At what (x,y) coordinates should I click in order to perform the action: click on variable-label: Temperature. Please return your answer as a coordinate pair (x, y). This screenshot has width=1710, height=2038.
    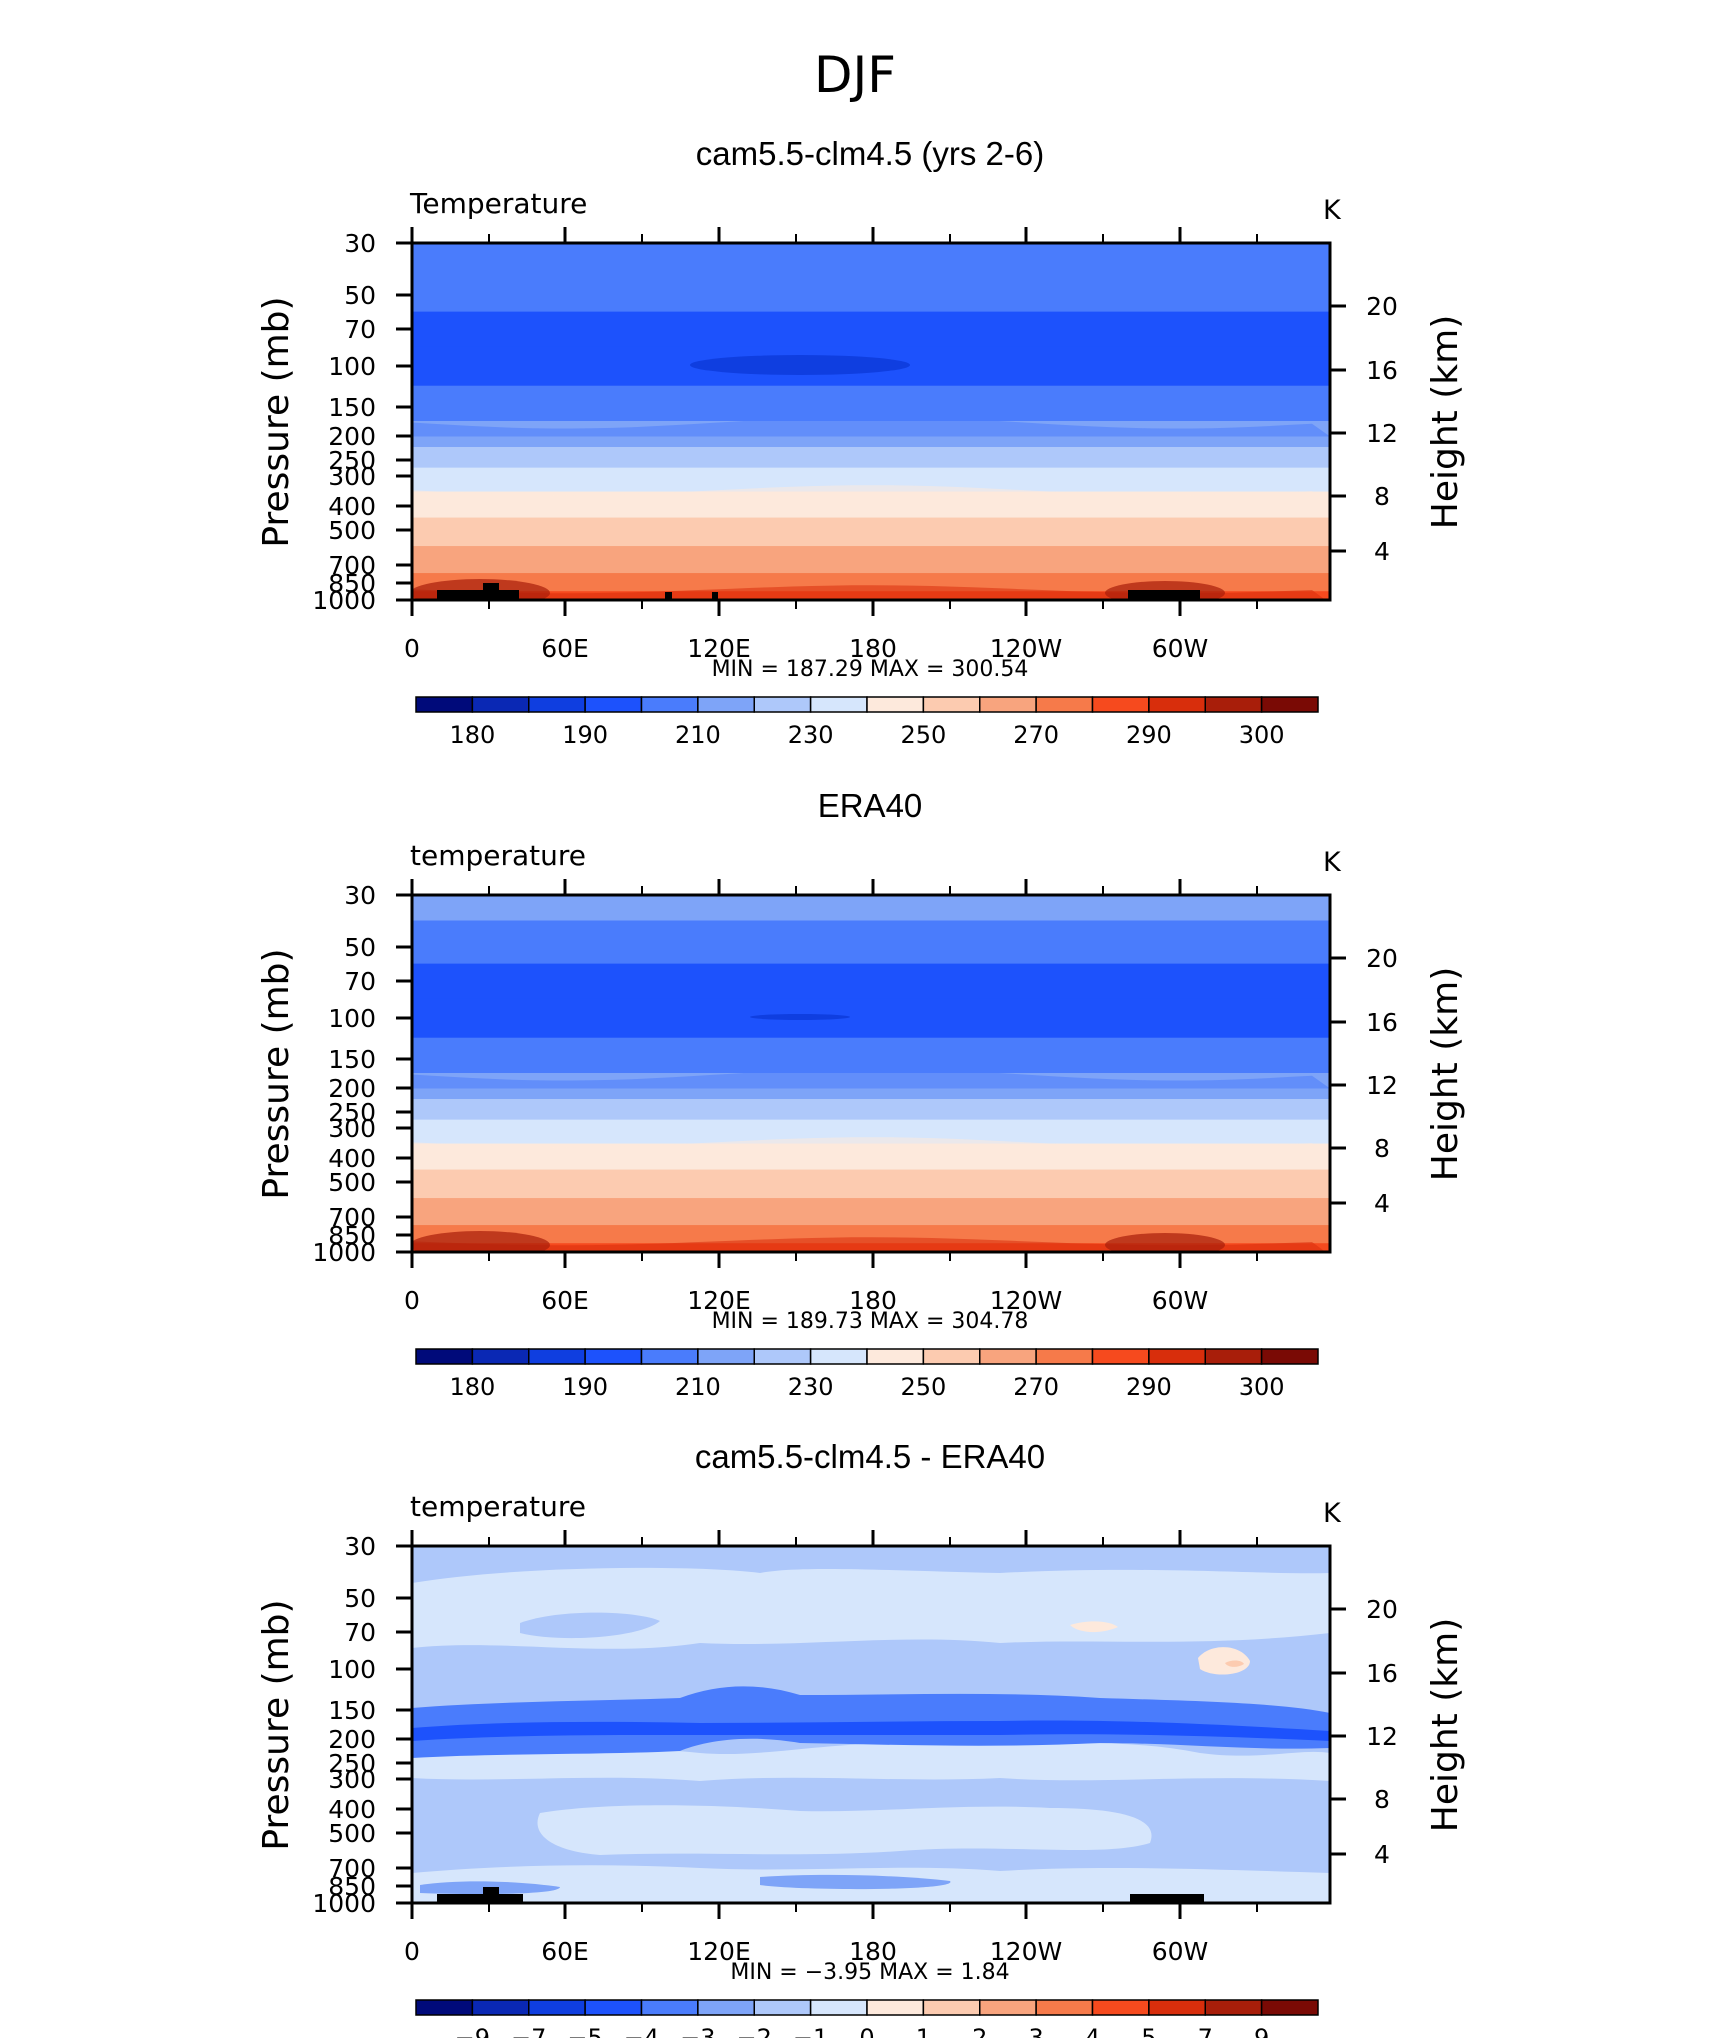
    Looking at the image, I should click on (498, 203).